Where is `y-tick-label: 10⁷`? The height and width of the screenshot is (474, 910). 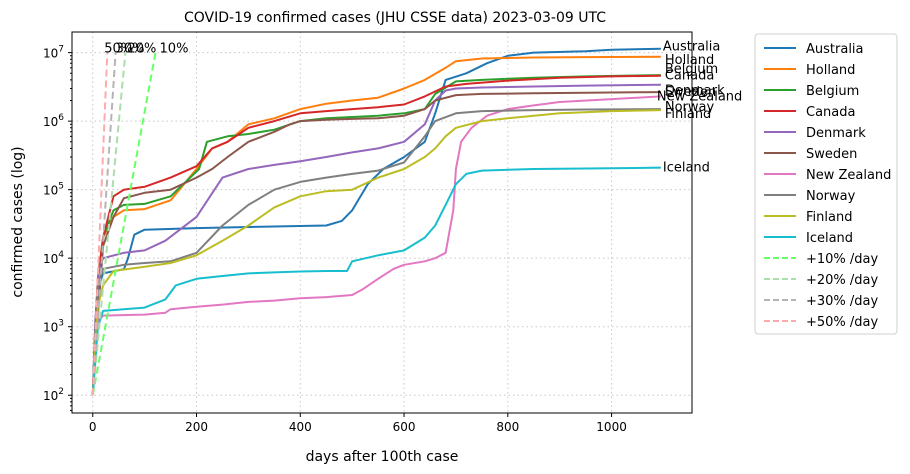 y-tick-label: 10⁷ is located at coordinates (53, 53).